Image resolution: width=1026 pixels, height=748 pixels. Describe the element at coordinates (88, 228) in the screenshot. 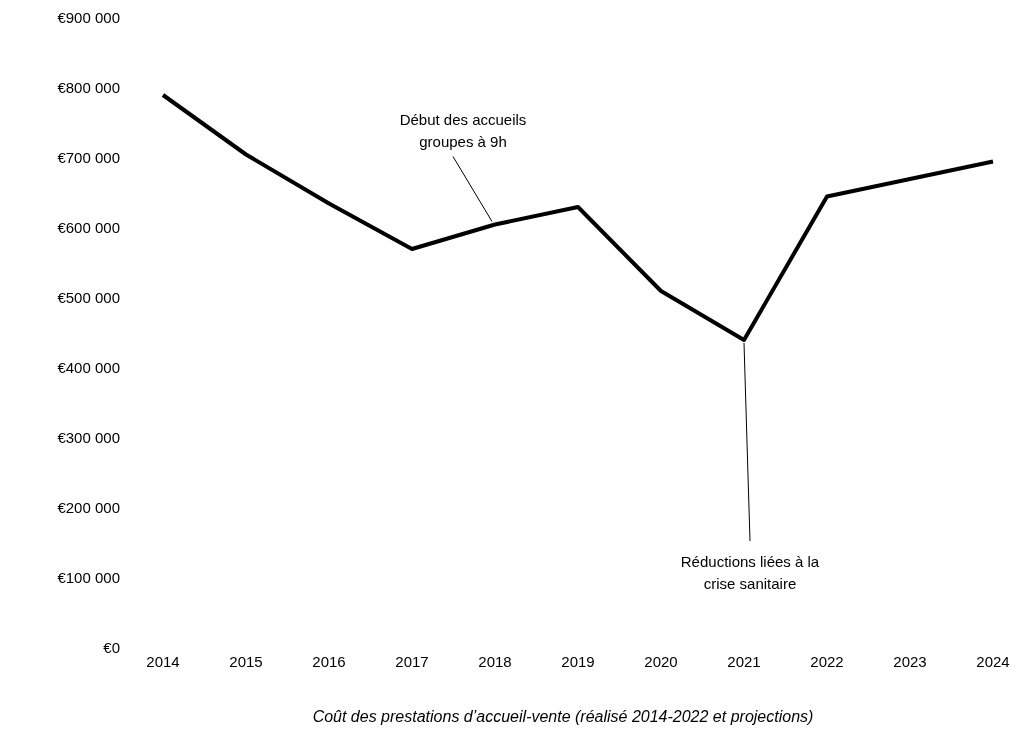

I see `y-tick-label: €600 000` at that location.